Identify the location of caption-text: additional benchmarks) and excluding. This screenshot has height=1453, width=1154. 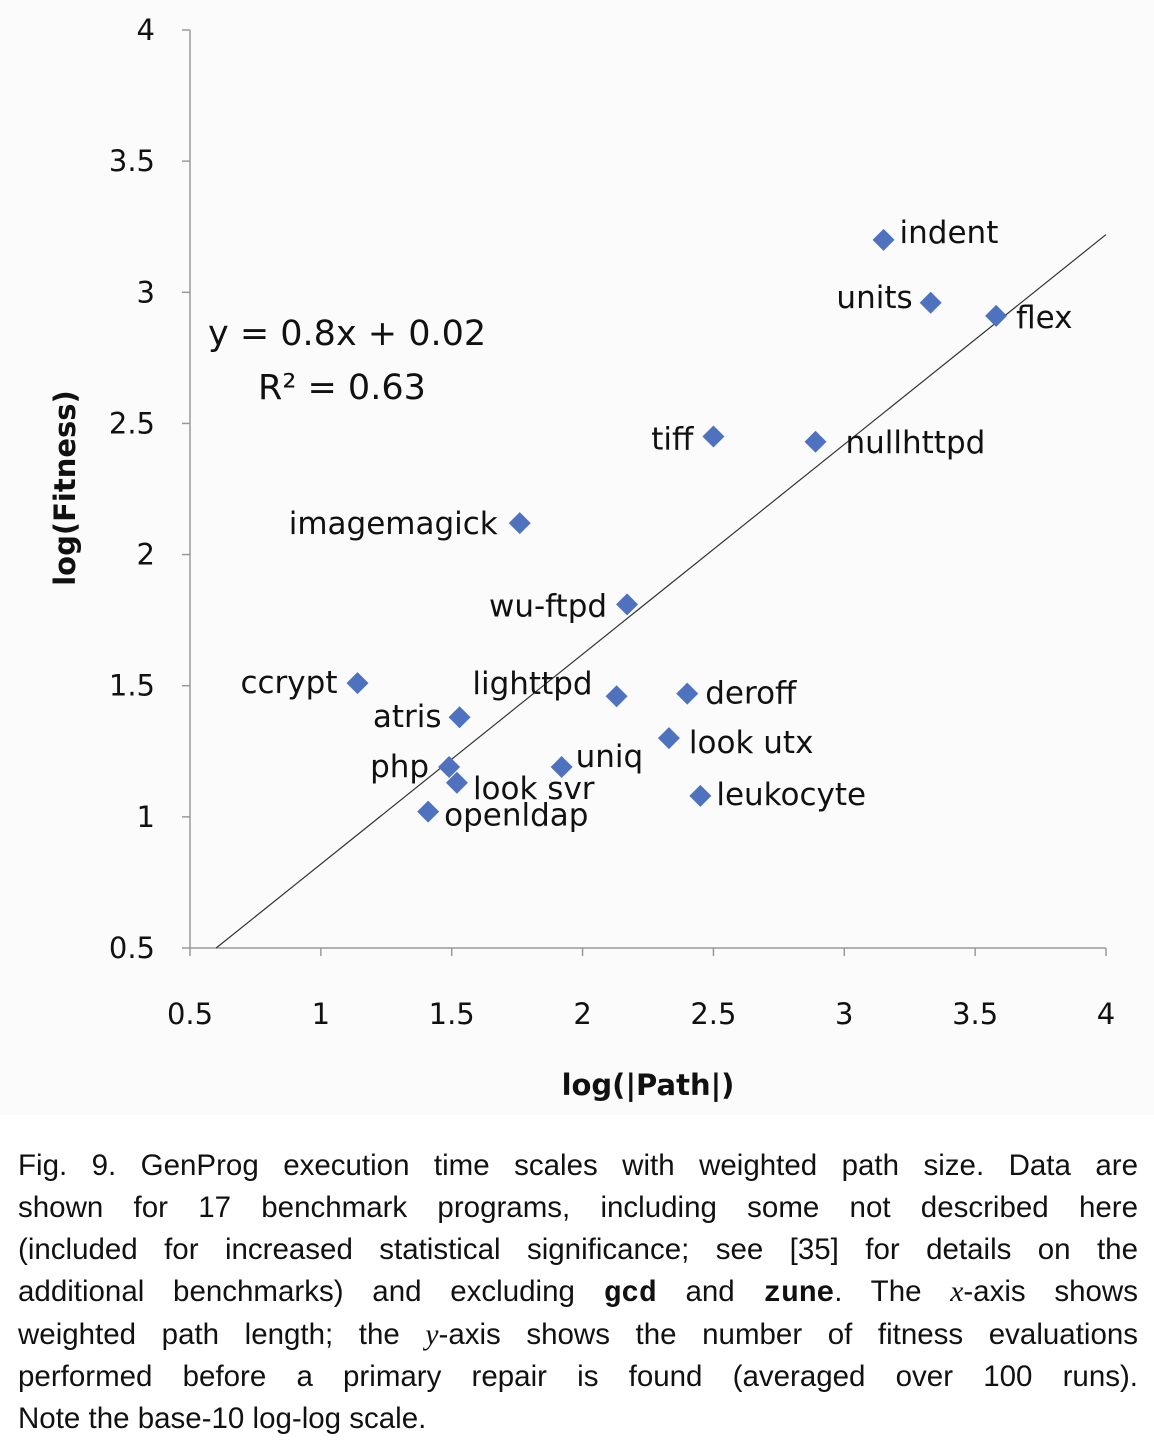
(311, 1291).